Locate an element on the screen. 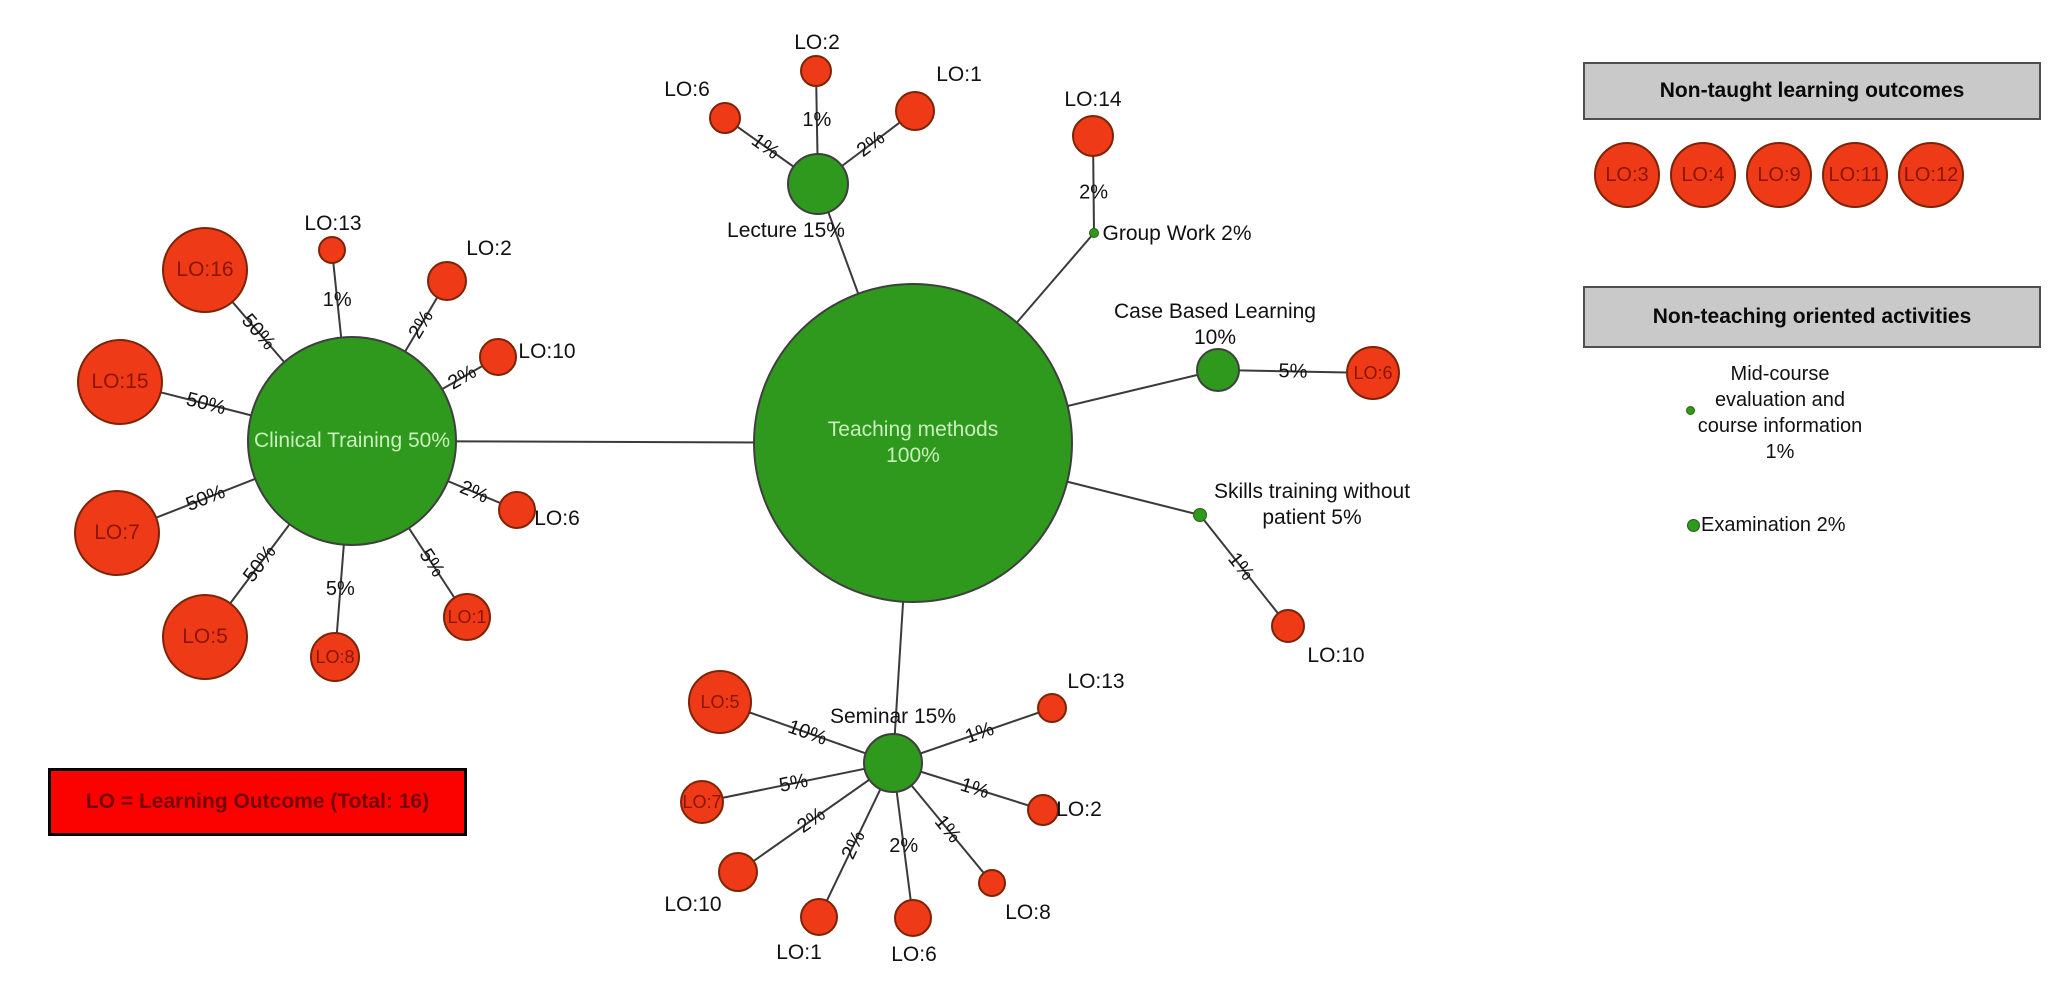 The image size is (2059, 1001). non-taught-lo-circle-lo-3: LO:3 is located at coordinates (1627, 175).